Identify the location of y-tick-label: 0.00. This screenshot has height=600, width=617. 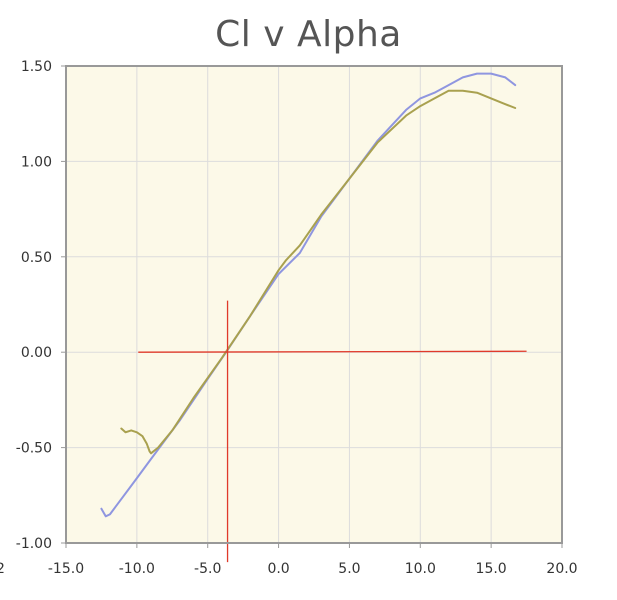
(36, 353).